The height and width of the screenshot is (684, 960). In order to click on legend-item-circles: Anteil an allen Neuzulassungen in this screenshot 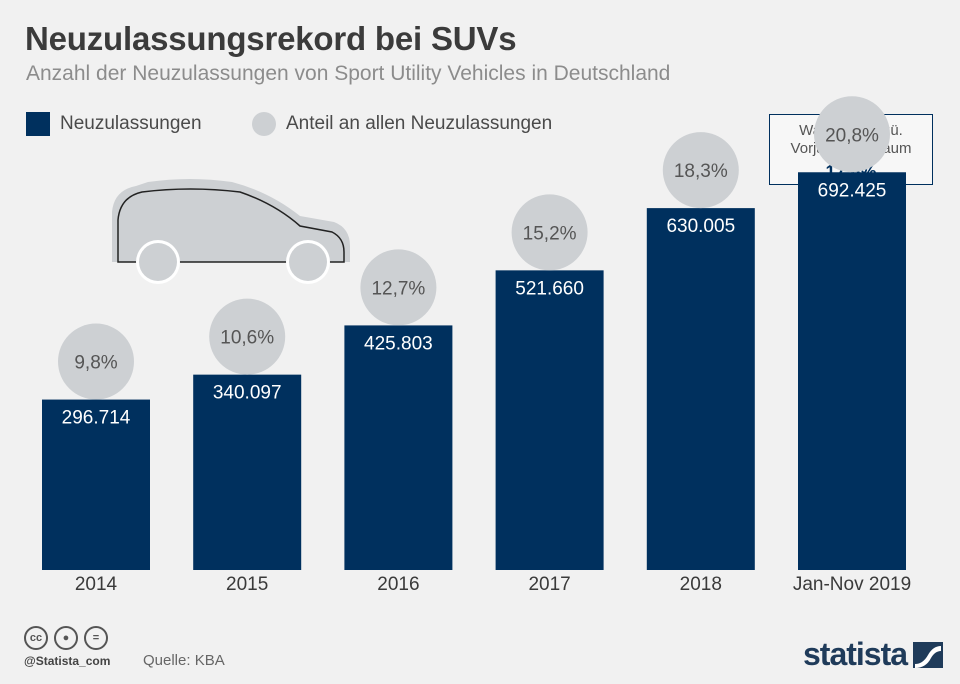, I will do `click(402, 124)`.